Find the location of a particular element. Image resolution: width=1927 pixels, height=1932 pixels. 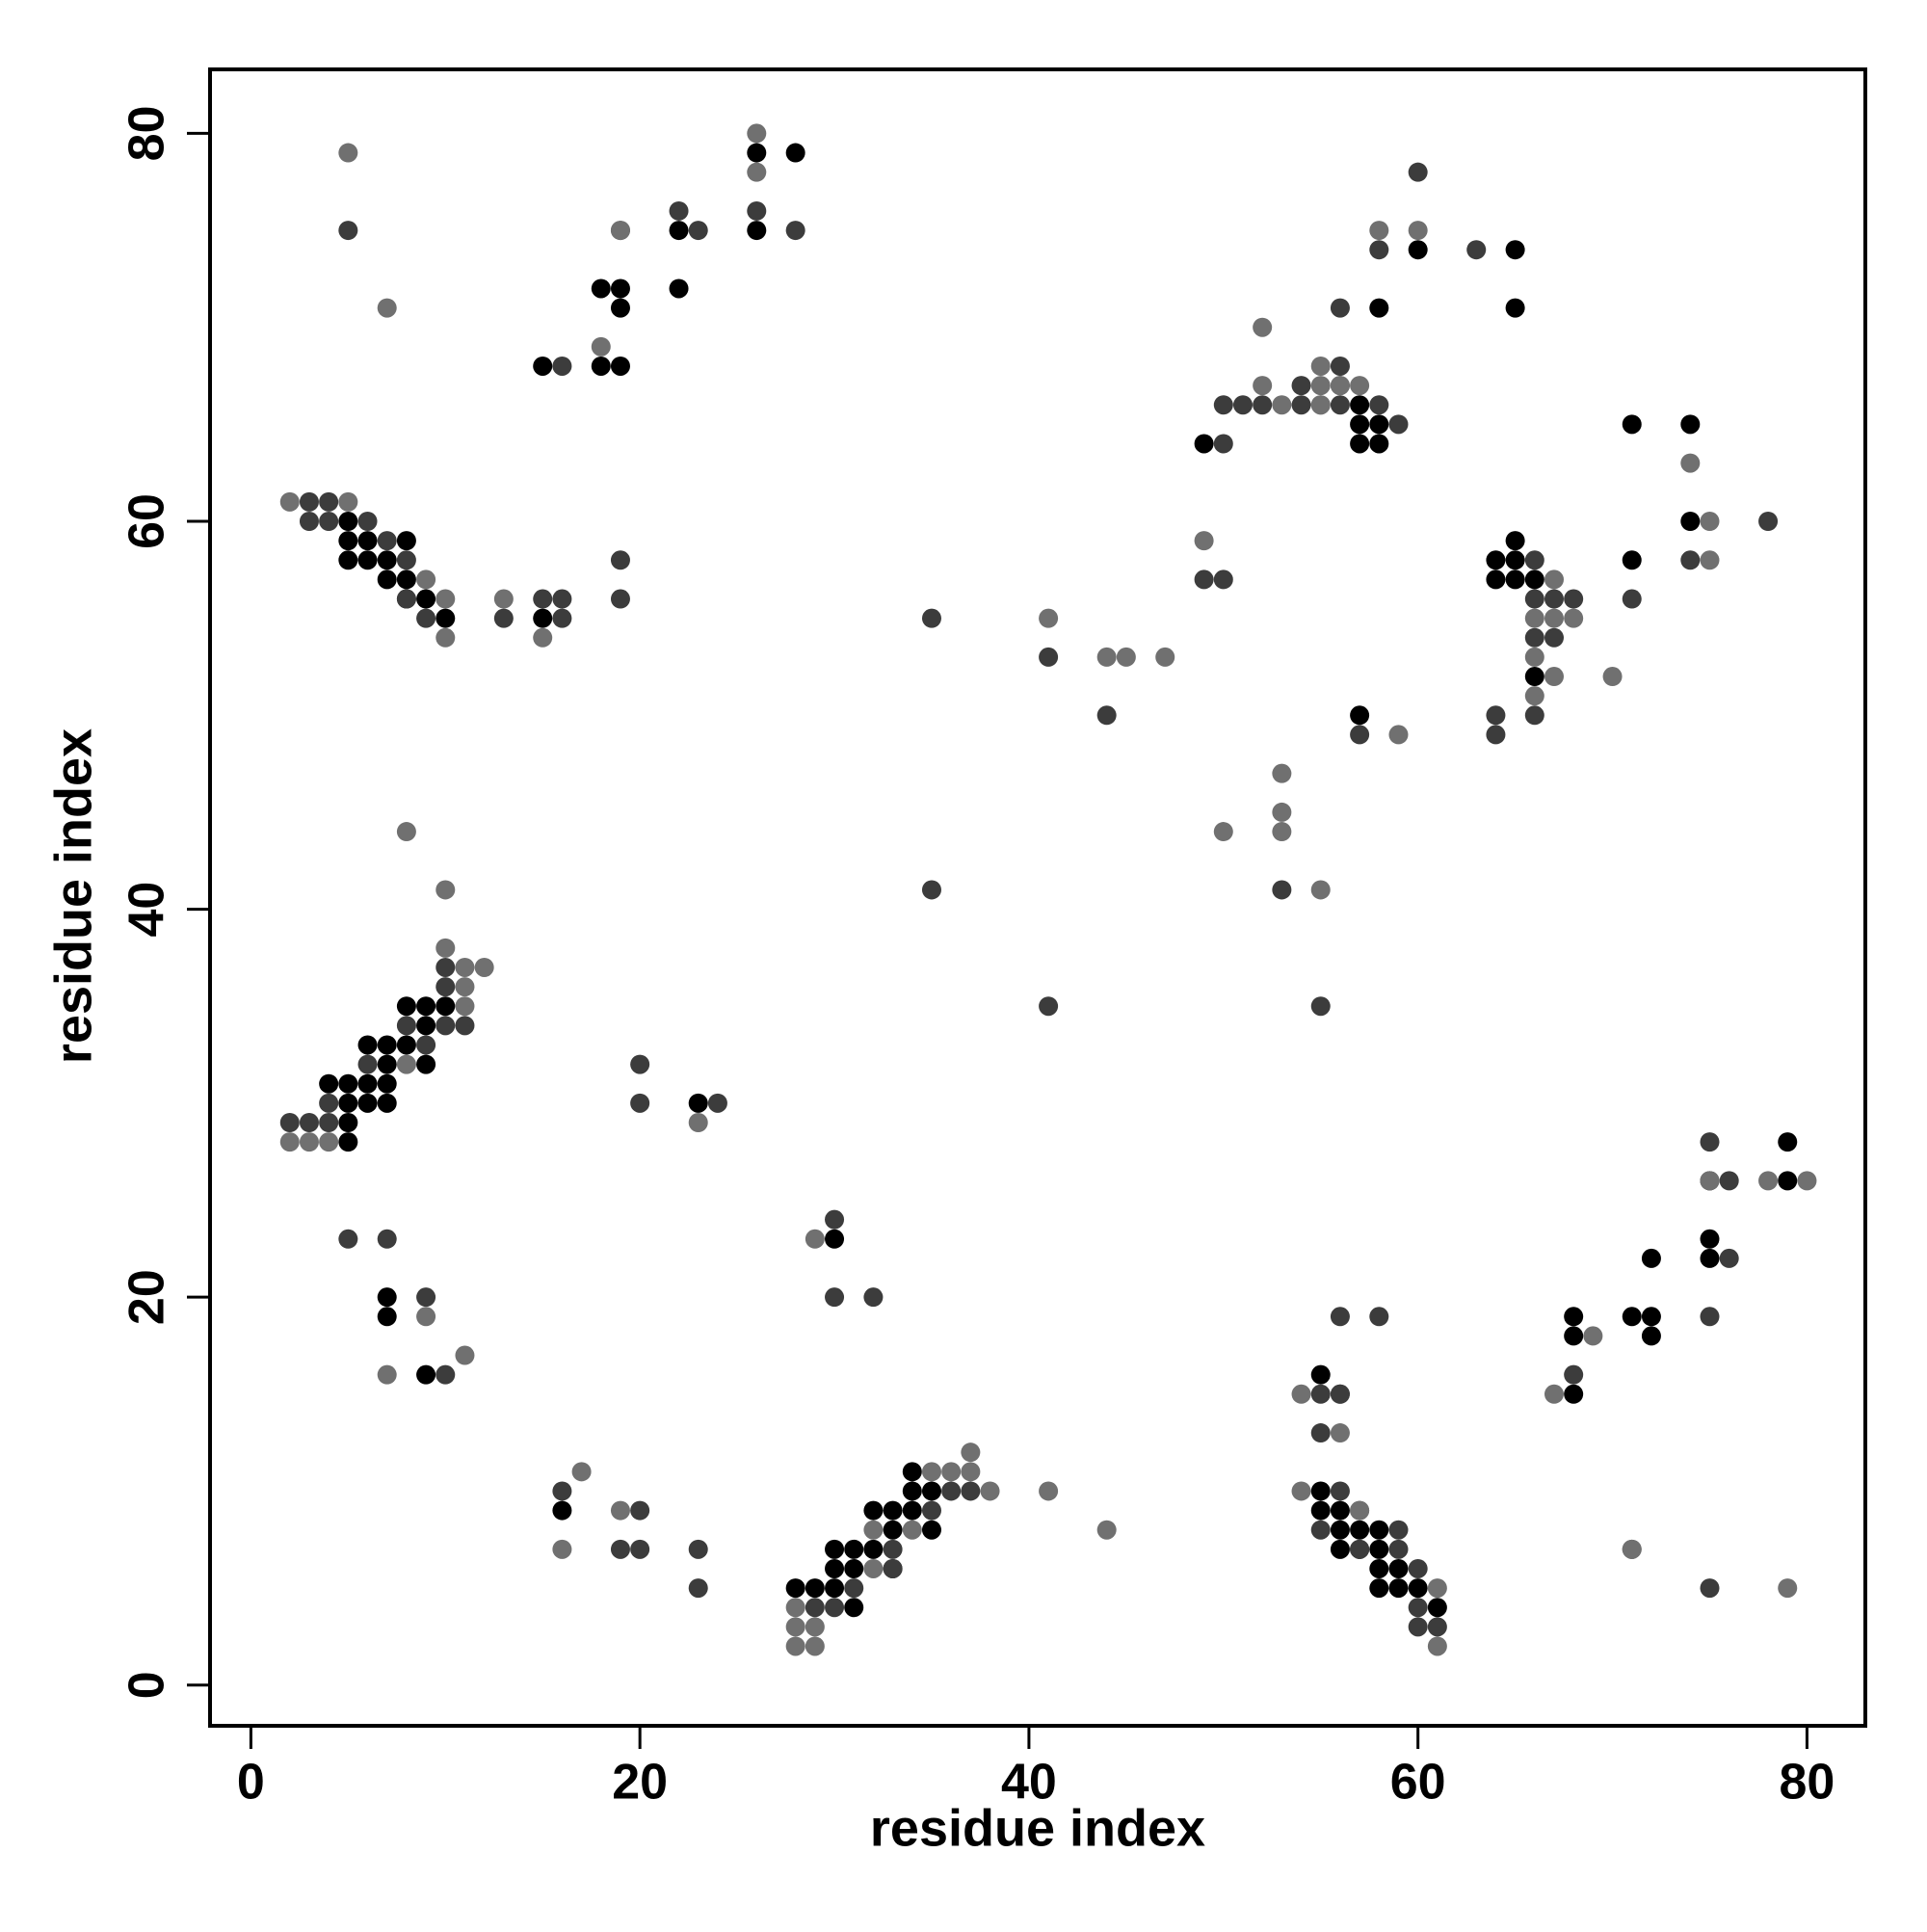

x-tick-label: 40 is located at coordinates (1029, 1783).